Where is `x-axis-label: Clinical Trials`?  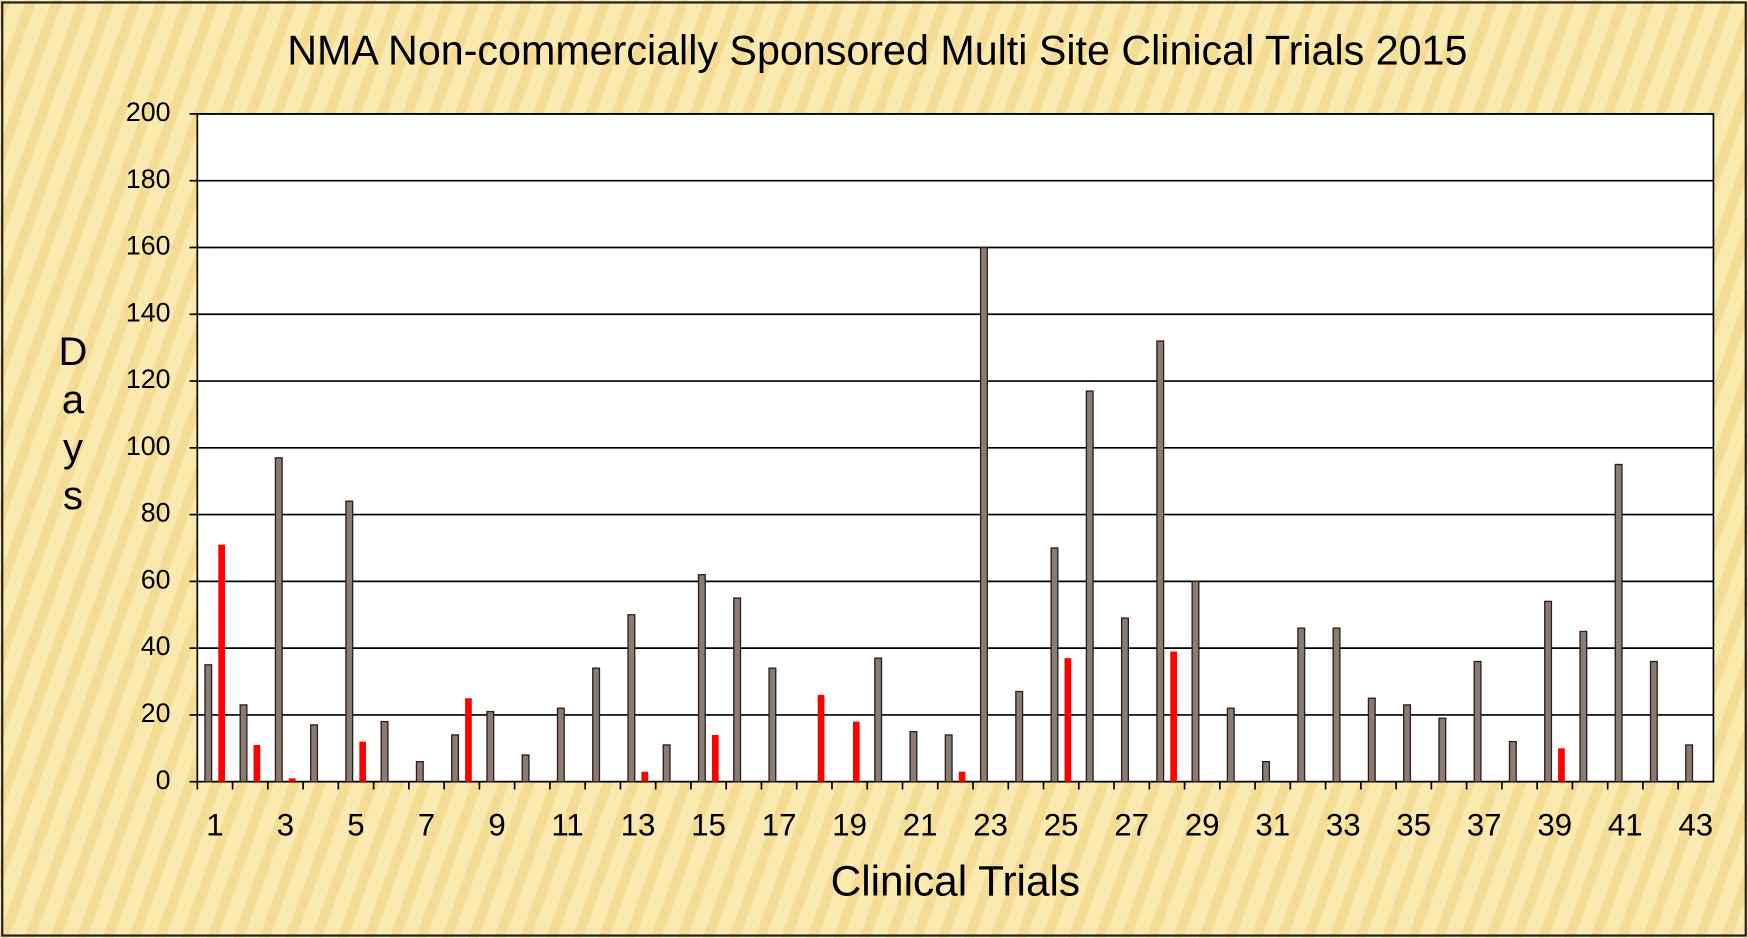 x-axis-label: Clinical Trials is located at coordinates (956, 880).